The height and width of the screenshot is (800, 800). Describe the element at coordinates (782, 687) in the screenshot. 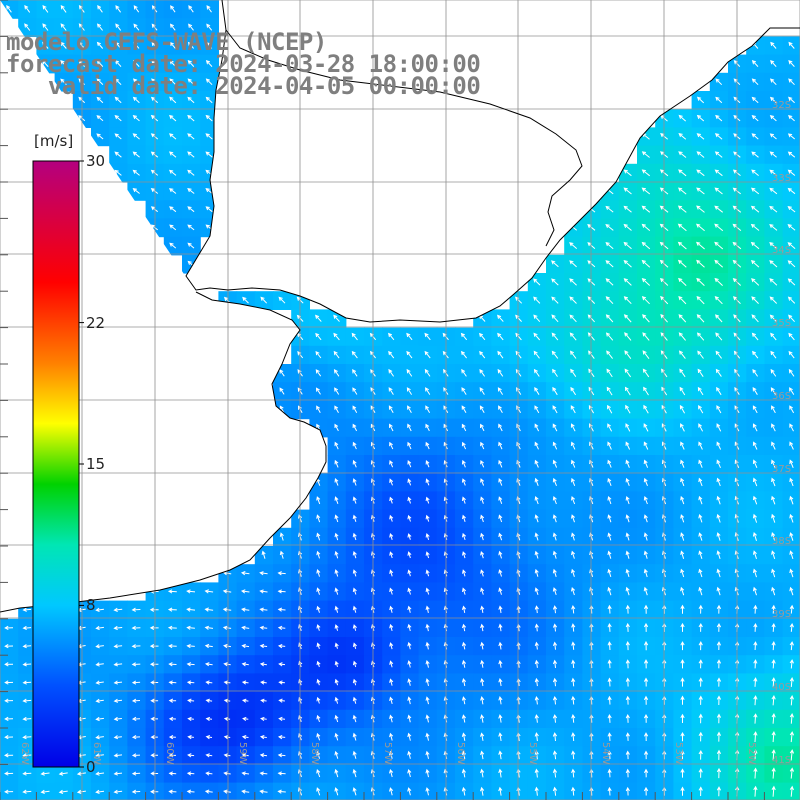

I see `latitude-label: 40S` at that location.